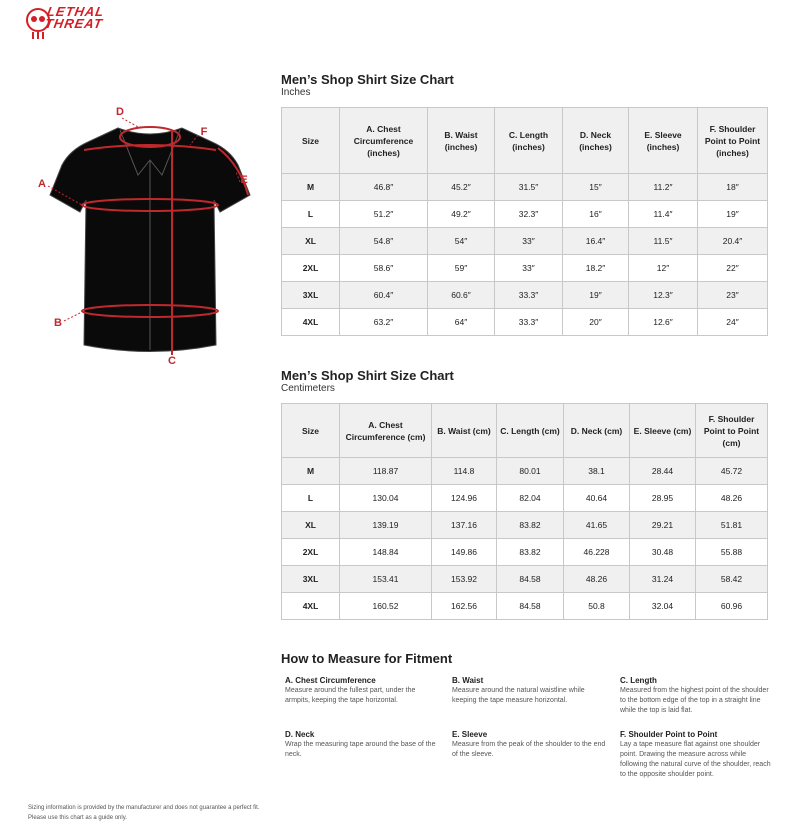 The image size is (799, 828). What do you see at coordinates (731, 606) in the screenshot?
I see `size-cell: 60.96` at bounding box center [731, 606].